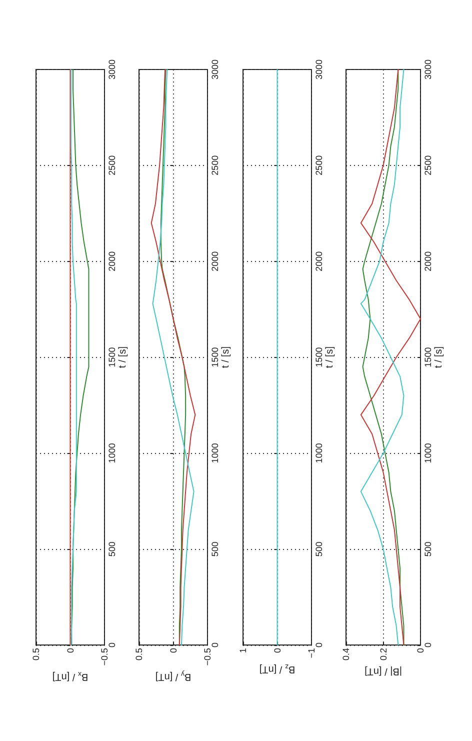 This screenshot has height=741, width=472. Describe the element at coordinates (346, 654) in the screenshot. I see `x-tick-label: 0.4` at that location.